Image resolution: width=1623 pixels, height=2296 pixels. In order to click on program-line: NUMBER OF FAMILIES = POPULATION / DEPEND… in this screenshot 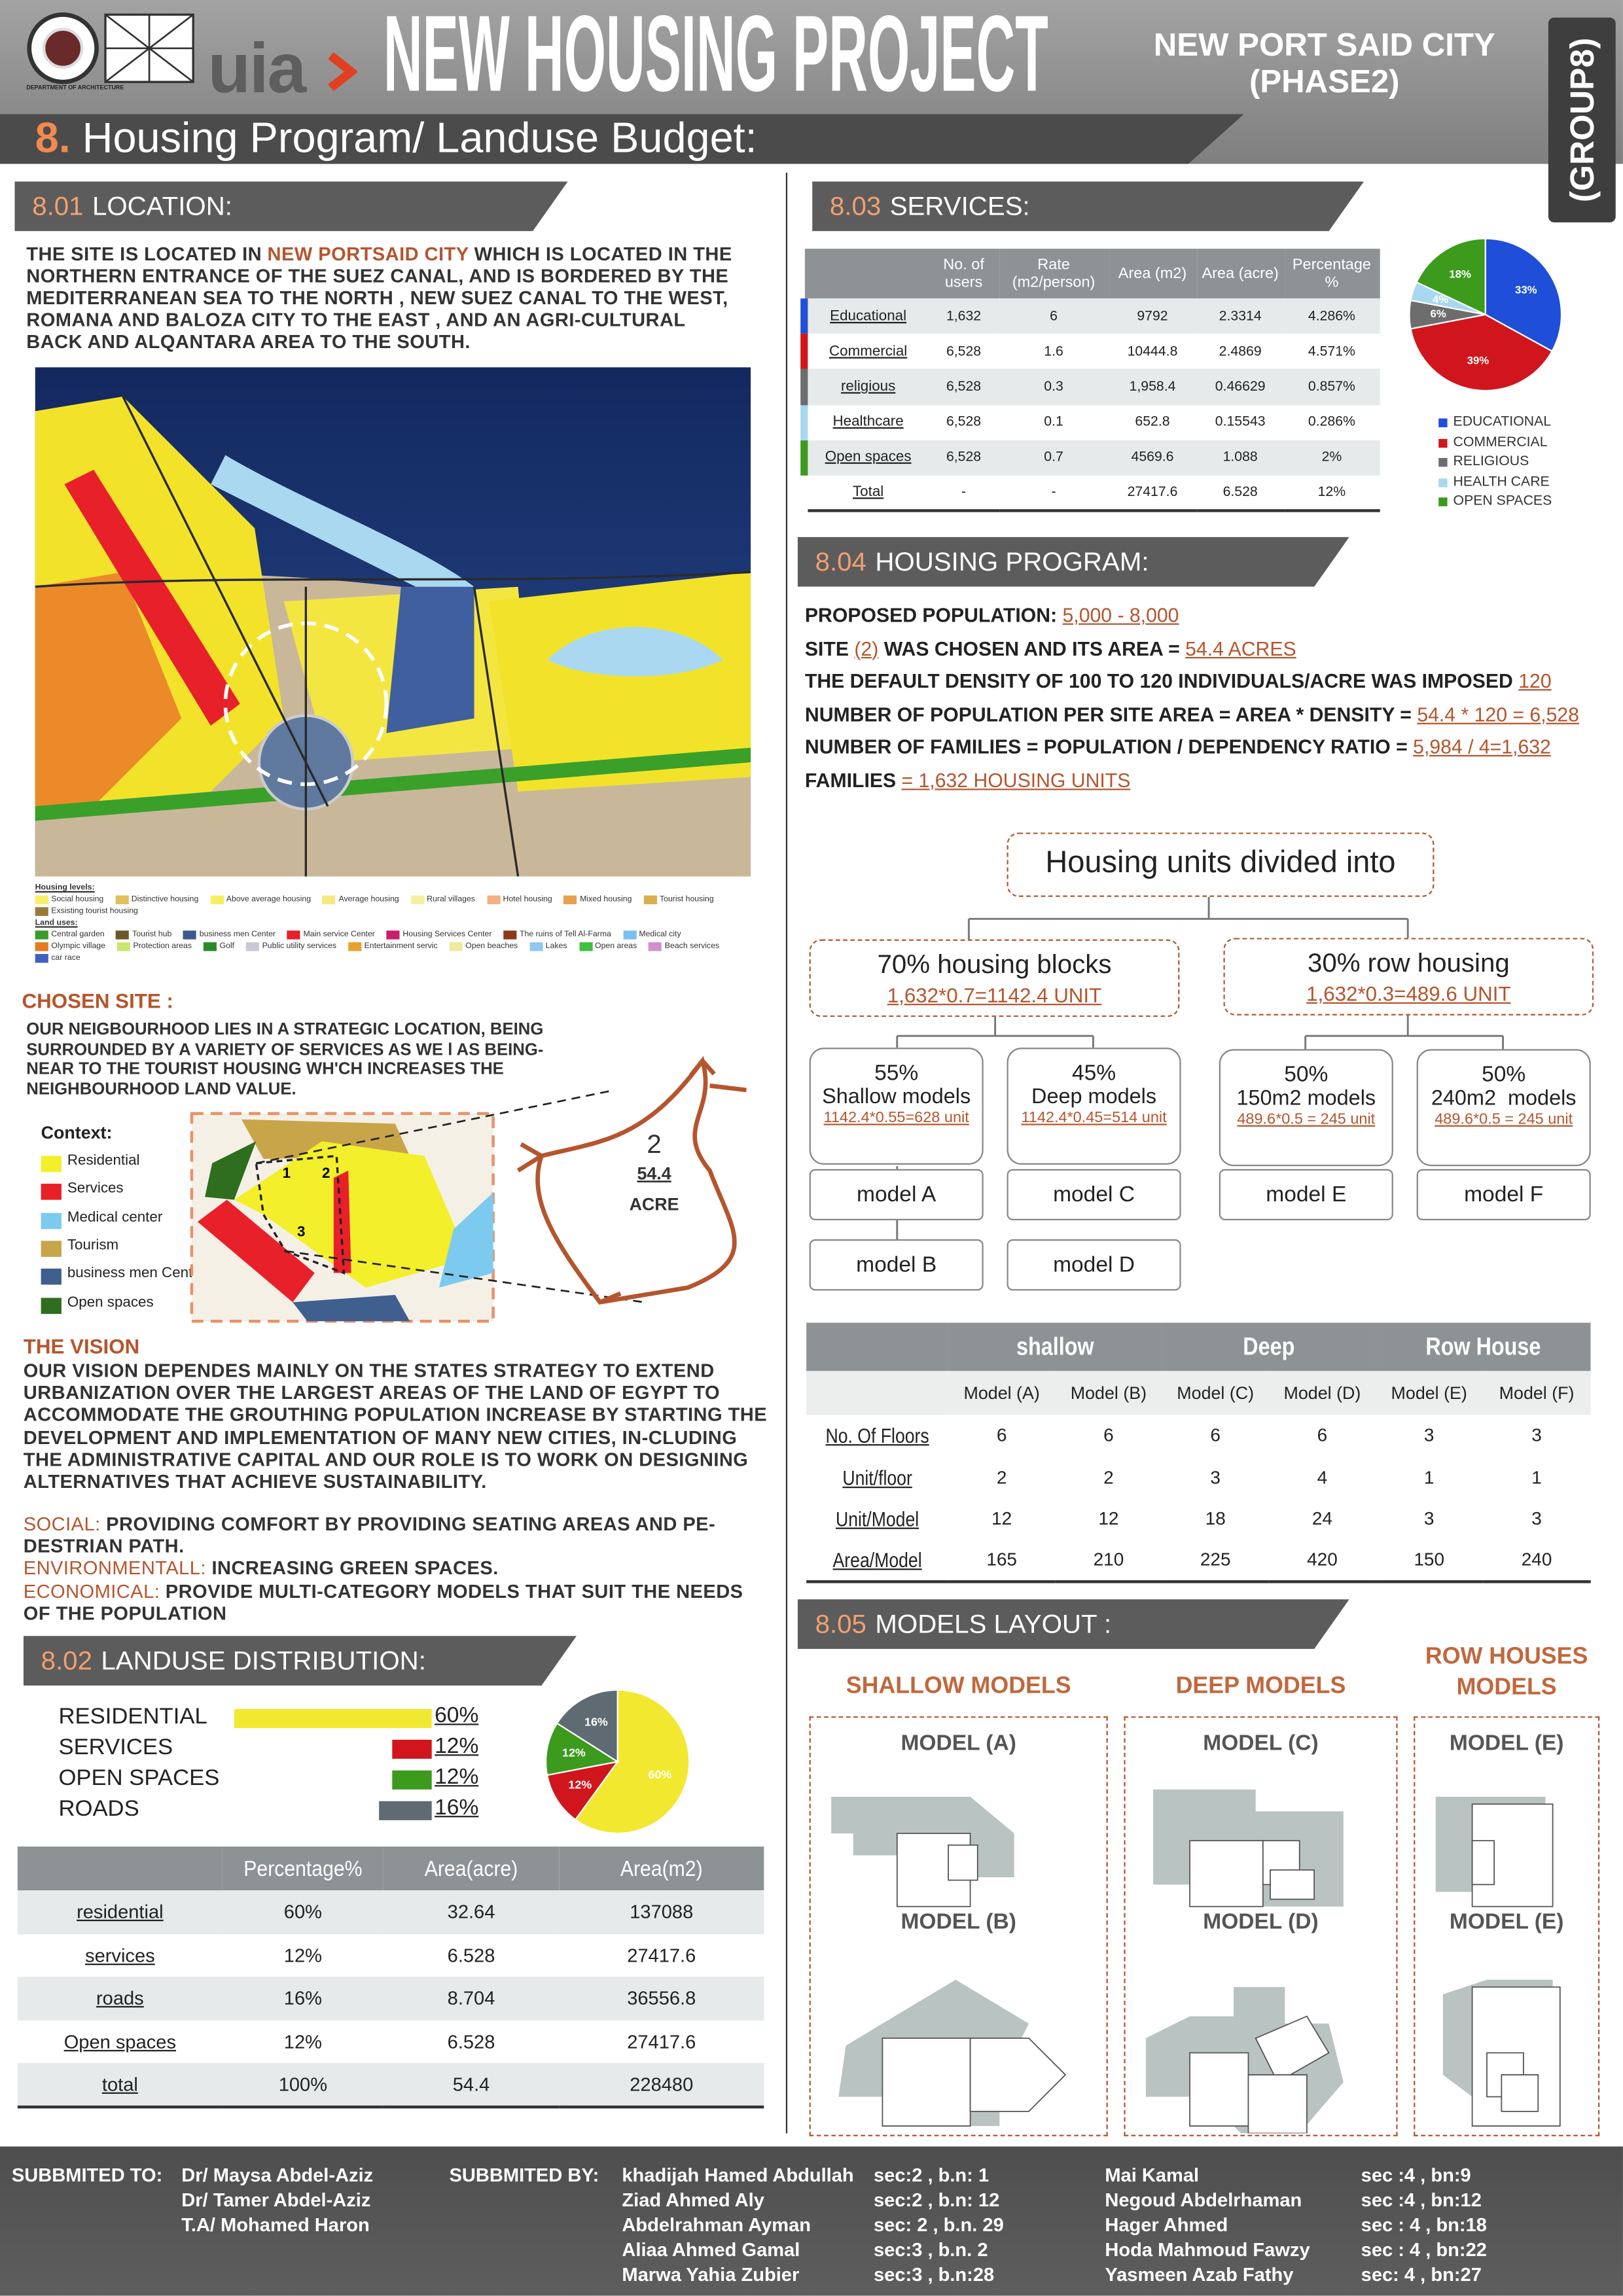, I will do `click(1207, 747)`.